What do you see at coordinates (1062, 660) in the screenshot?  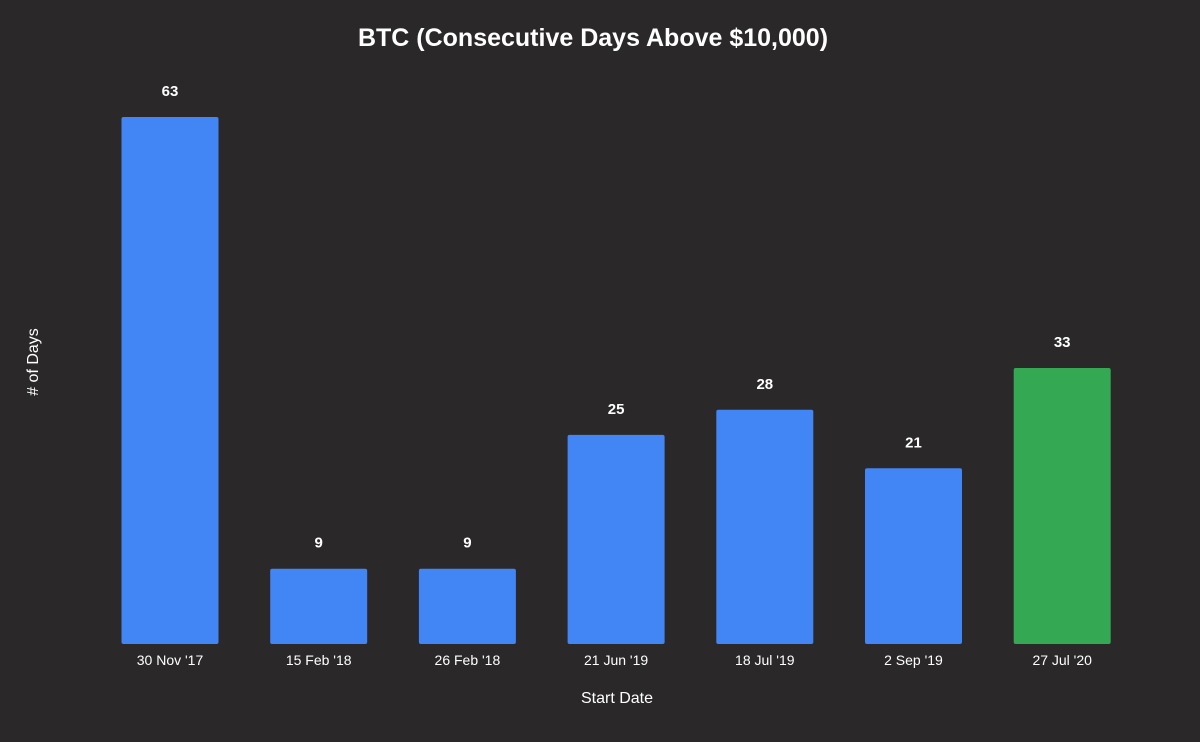 I see `x-tick-label-6: 27 Jul '20` at bounding box center [1062, 660].